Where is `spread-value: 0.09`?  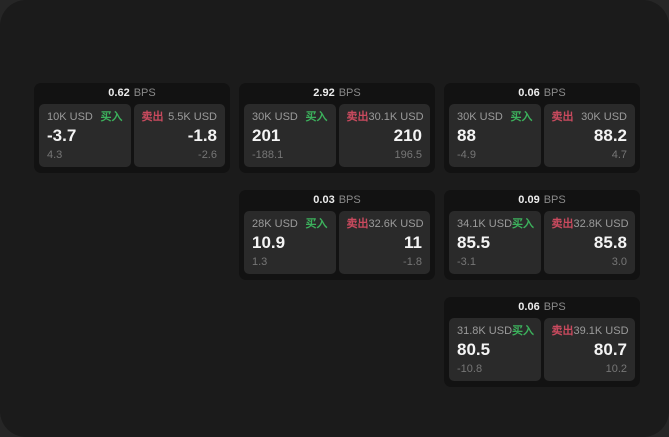 spread-value: 0.09 is located at coordinates (529, 200).